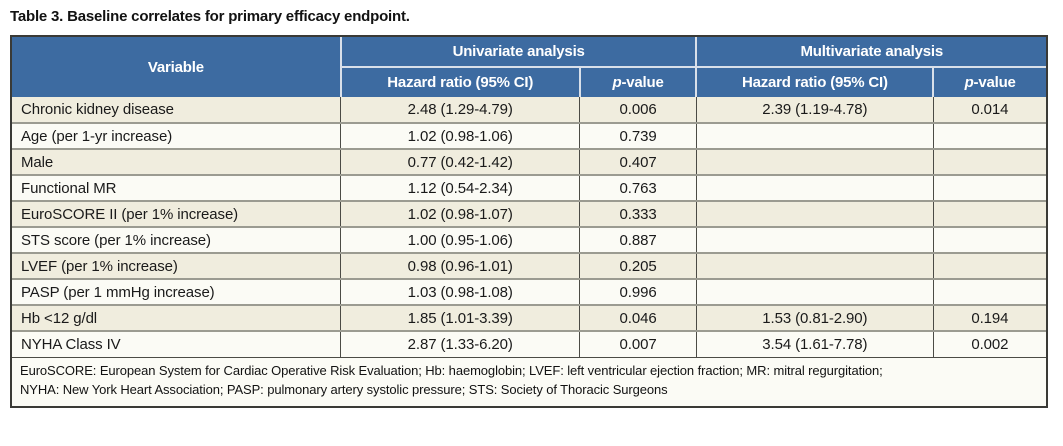 This screenshot has width=1063, height=446. What do you see at coordinates (638, 213) in the screenshot?
I see `univariate-p-value-cell: 0.333` at bounding box center [638, 213].